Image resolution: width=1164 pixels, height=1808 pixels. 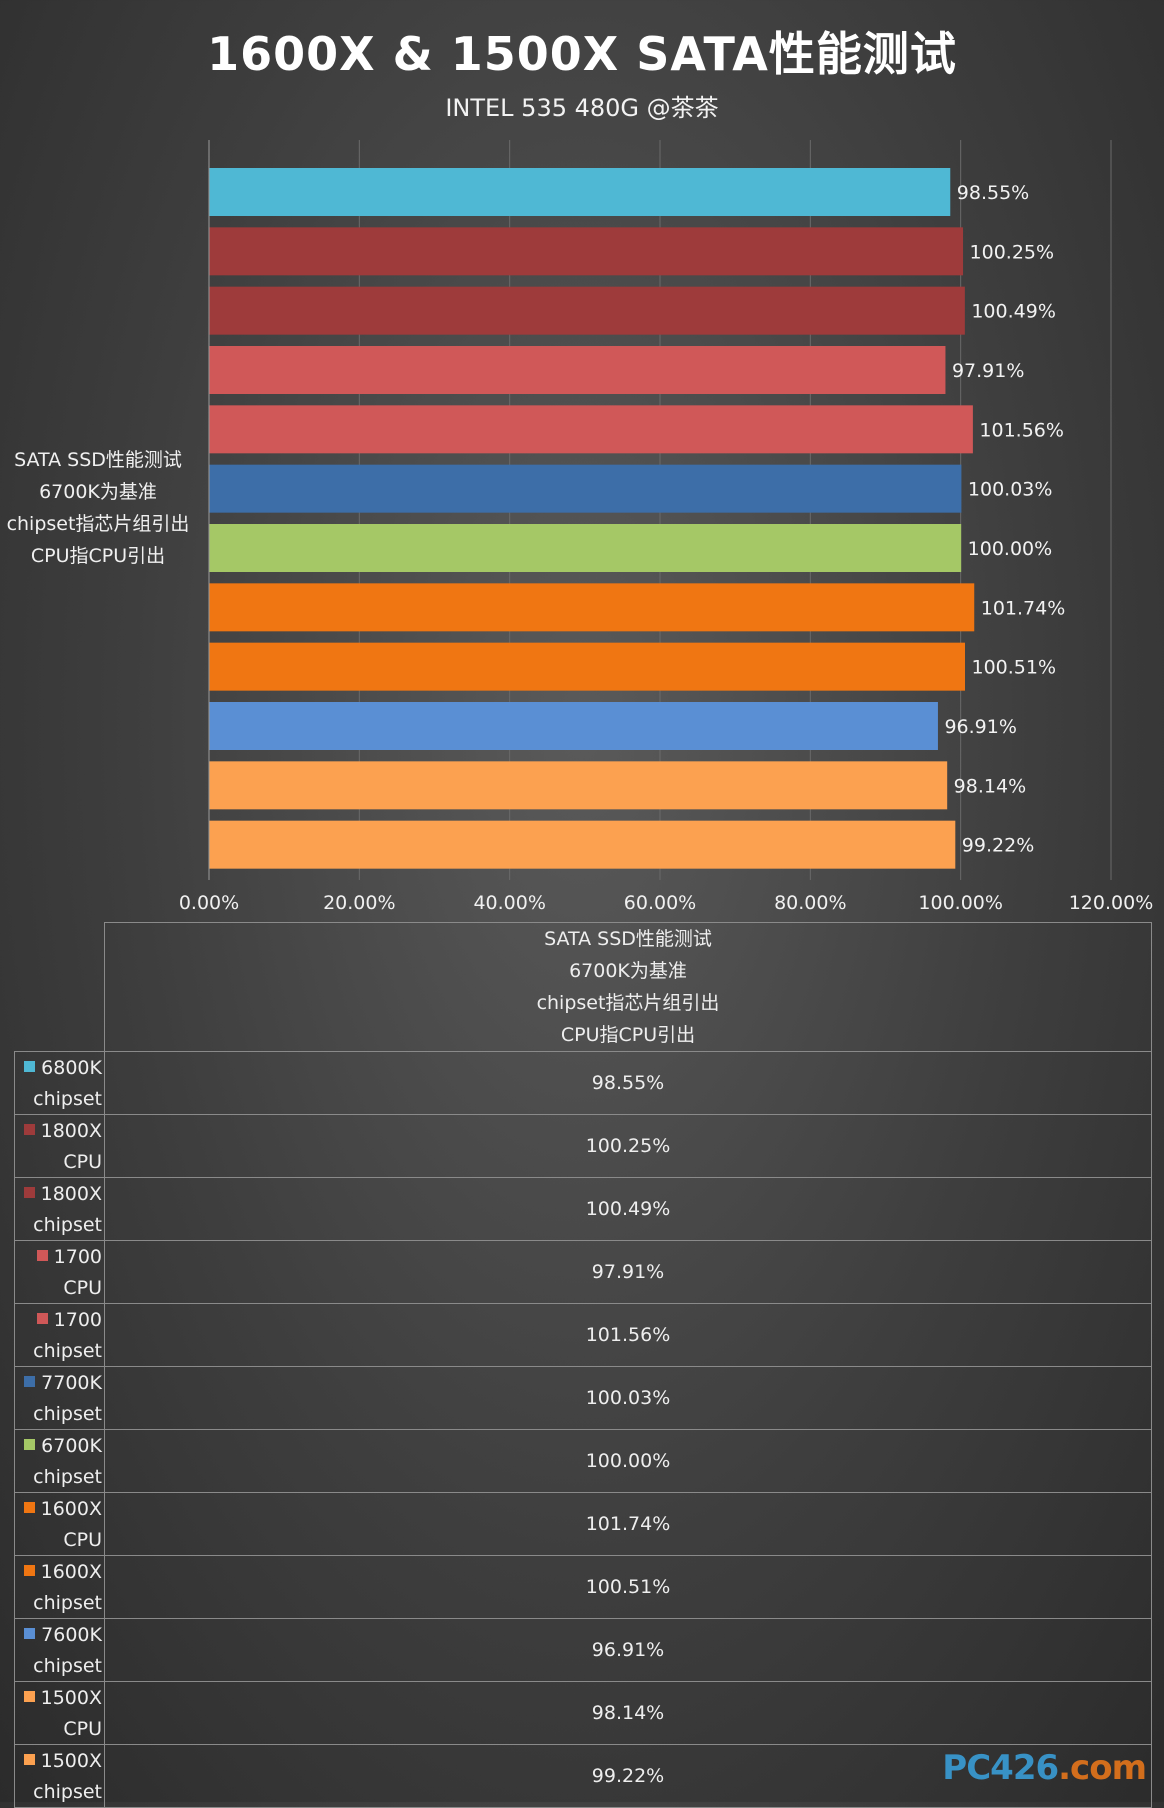 I want to click on table-row: 6700K chipset 100.00%, so click(x=583, y=1461).